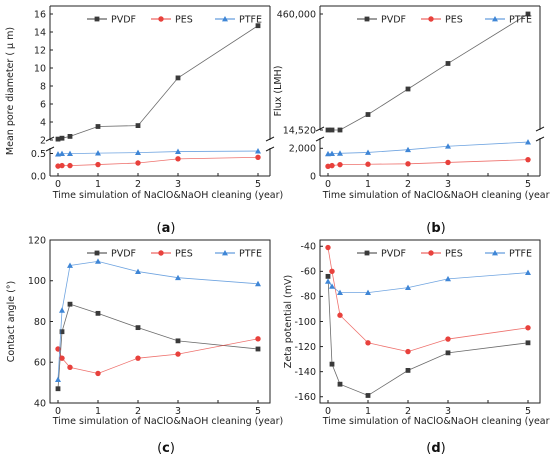 This screenshot has height=461, width=550. What do you see at coordinates (43, 86) in the screenshot?
I see `y-tick-label: 8` at bounding box center [43, 86].